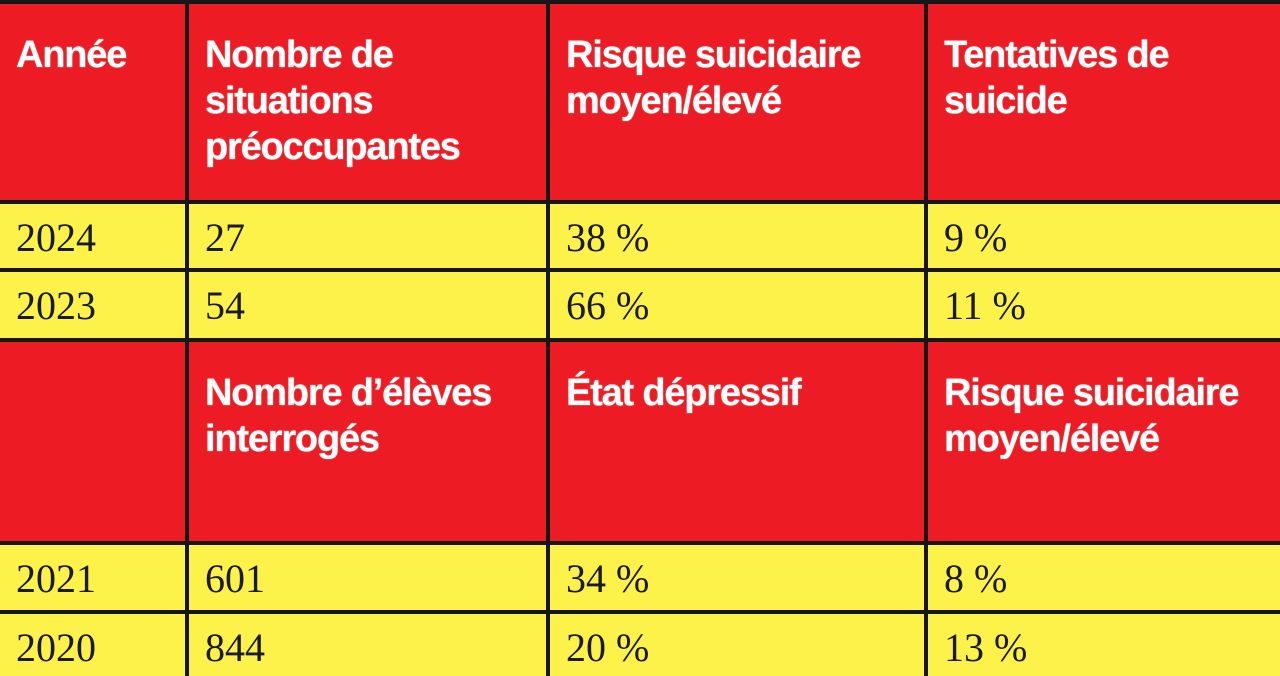 This screenshot has width=1280, height=676. Describe the element at coordinates (367, 305) in the screenshot. I see `cell: 54` at that location.